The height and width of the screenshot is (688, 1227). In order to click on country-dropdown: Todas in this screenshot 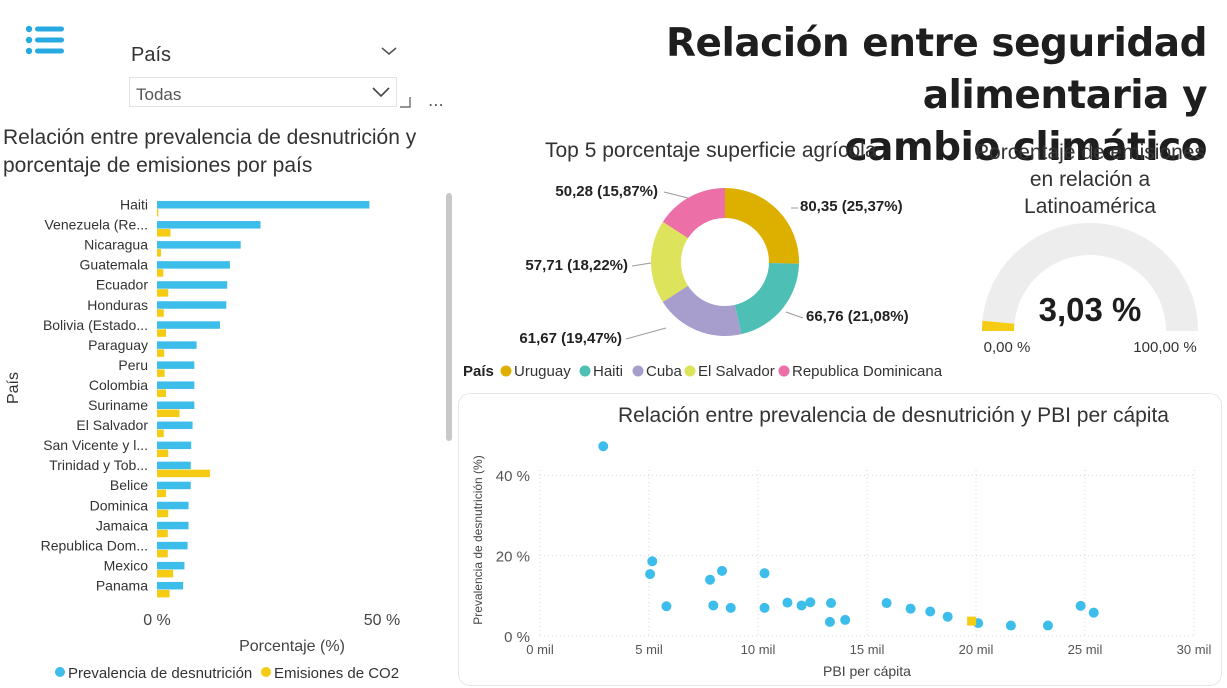, I will do `click(263, 92)`.